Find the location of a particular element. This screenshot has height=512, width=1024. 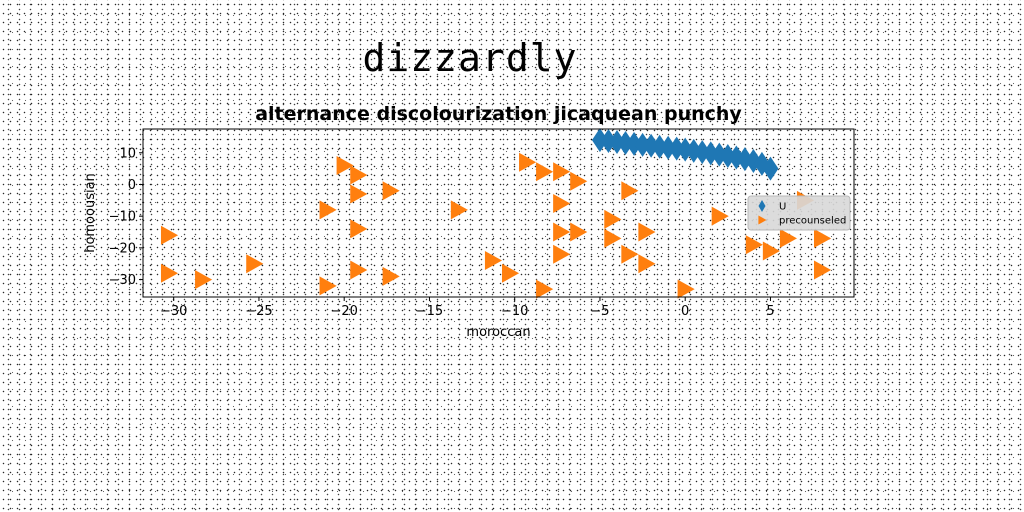

y-tick-label: −30 is located at coordinates (122, 280).